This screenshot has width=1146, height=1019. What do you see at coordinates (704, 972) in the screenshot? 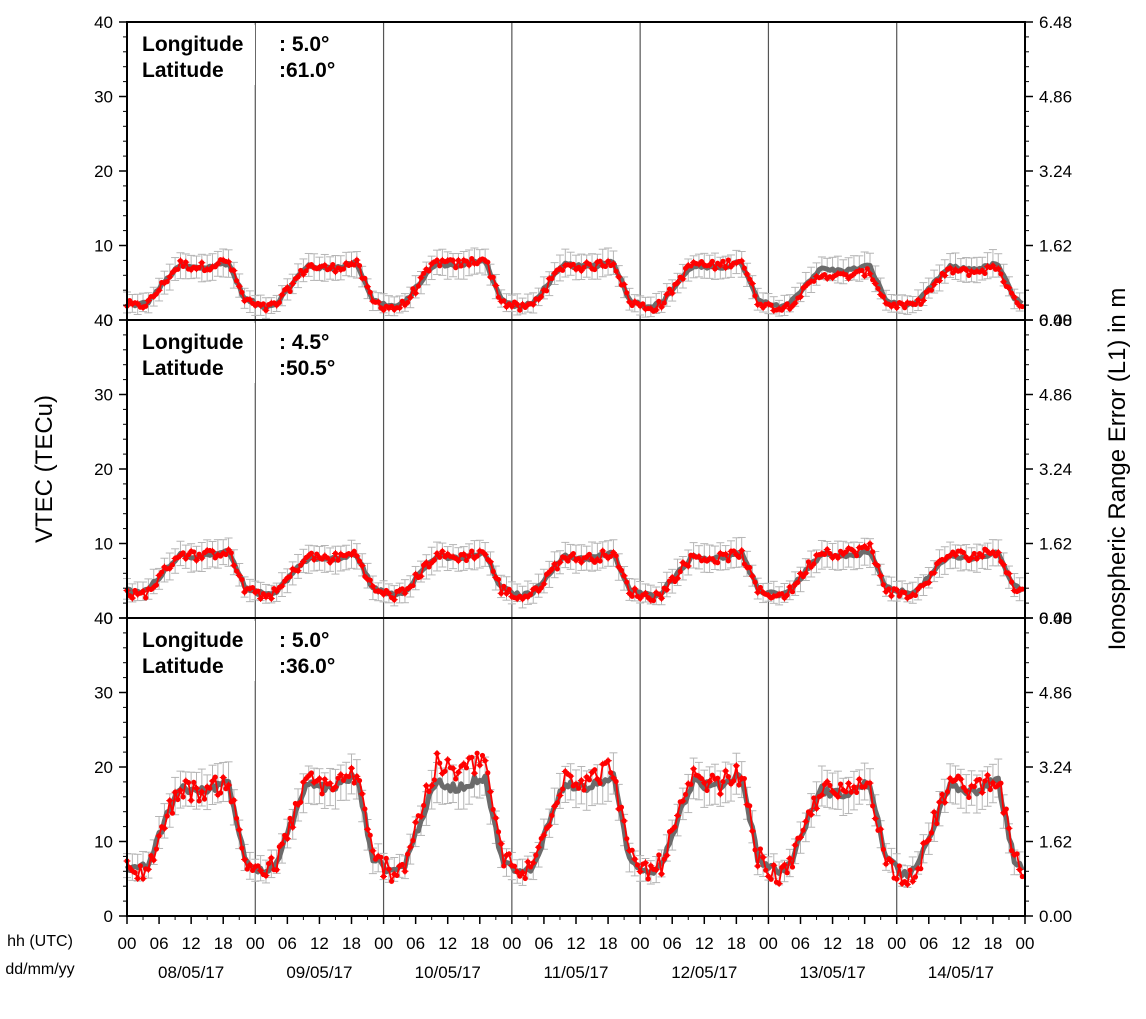
I see `x-day-label: 12/05/17` at bounding box center [704, 972].